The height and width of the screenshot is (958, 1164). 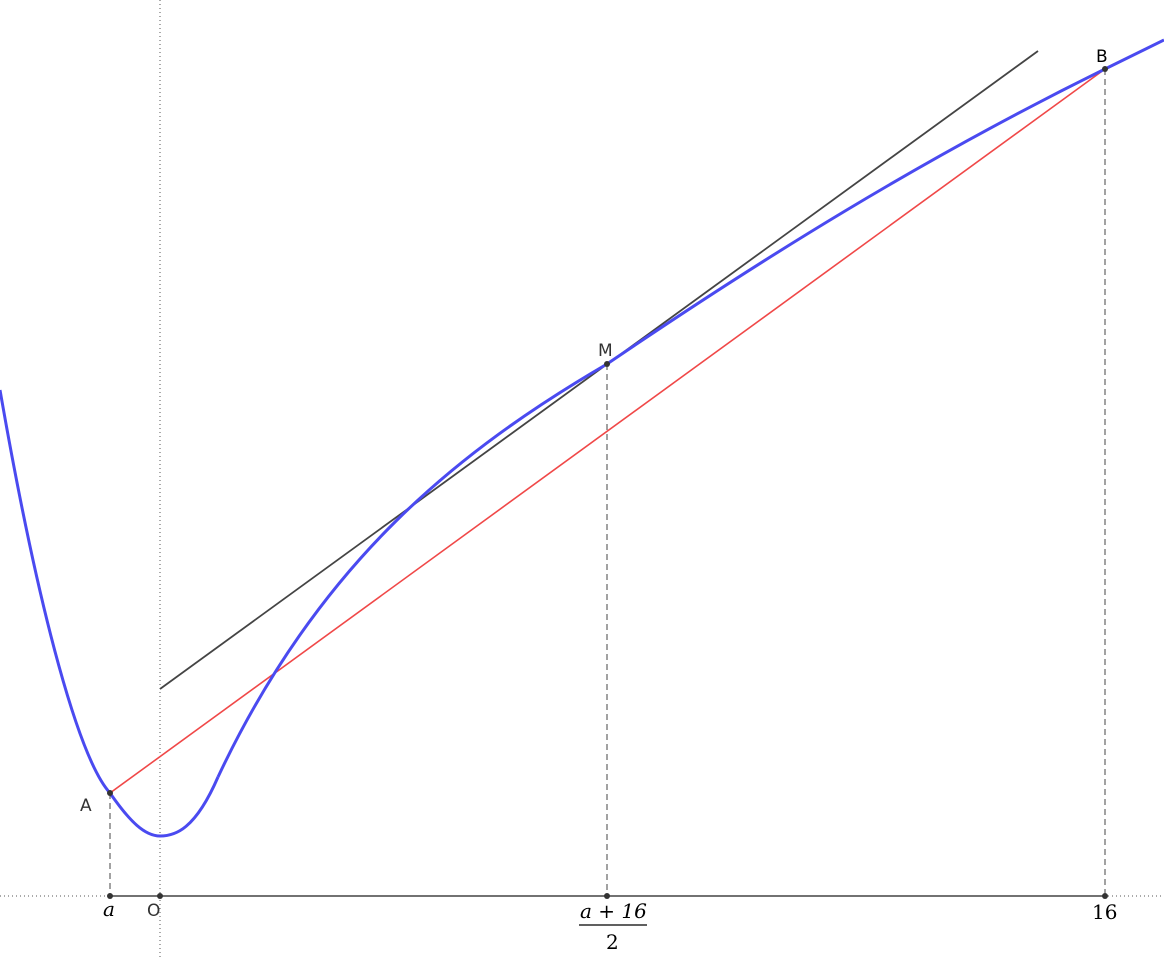 I want to click on point-mid-axis, so click(x=607, y=896).